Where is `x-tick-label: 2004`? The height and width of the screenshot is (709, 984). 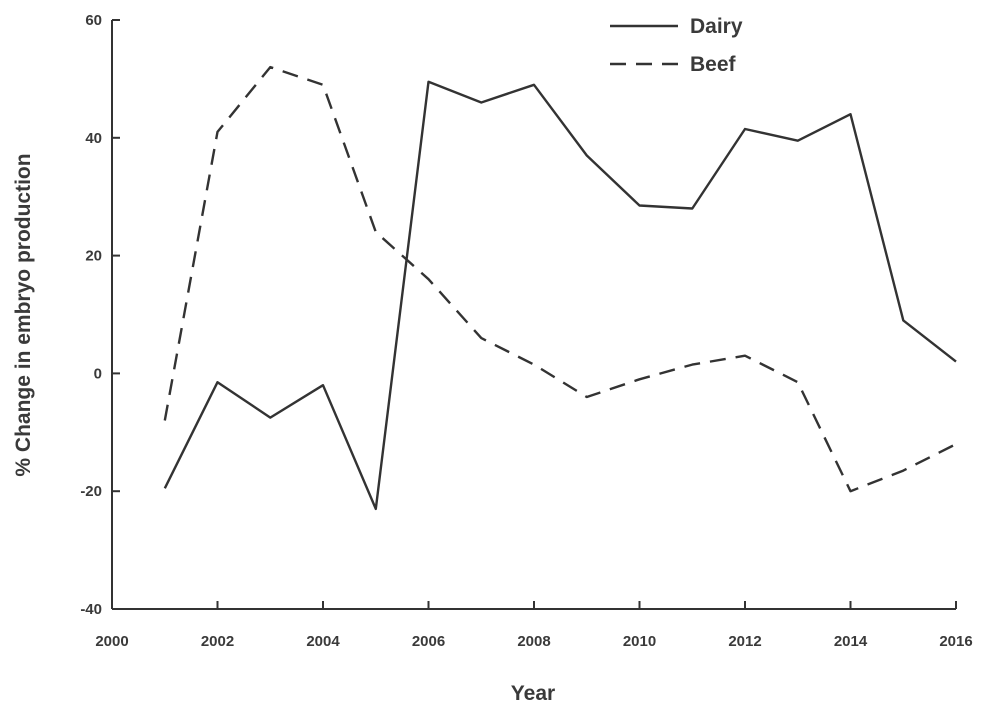
x-tick-label: 2004 is located at coordinates (323, 641).